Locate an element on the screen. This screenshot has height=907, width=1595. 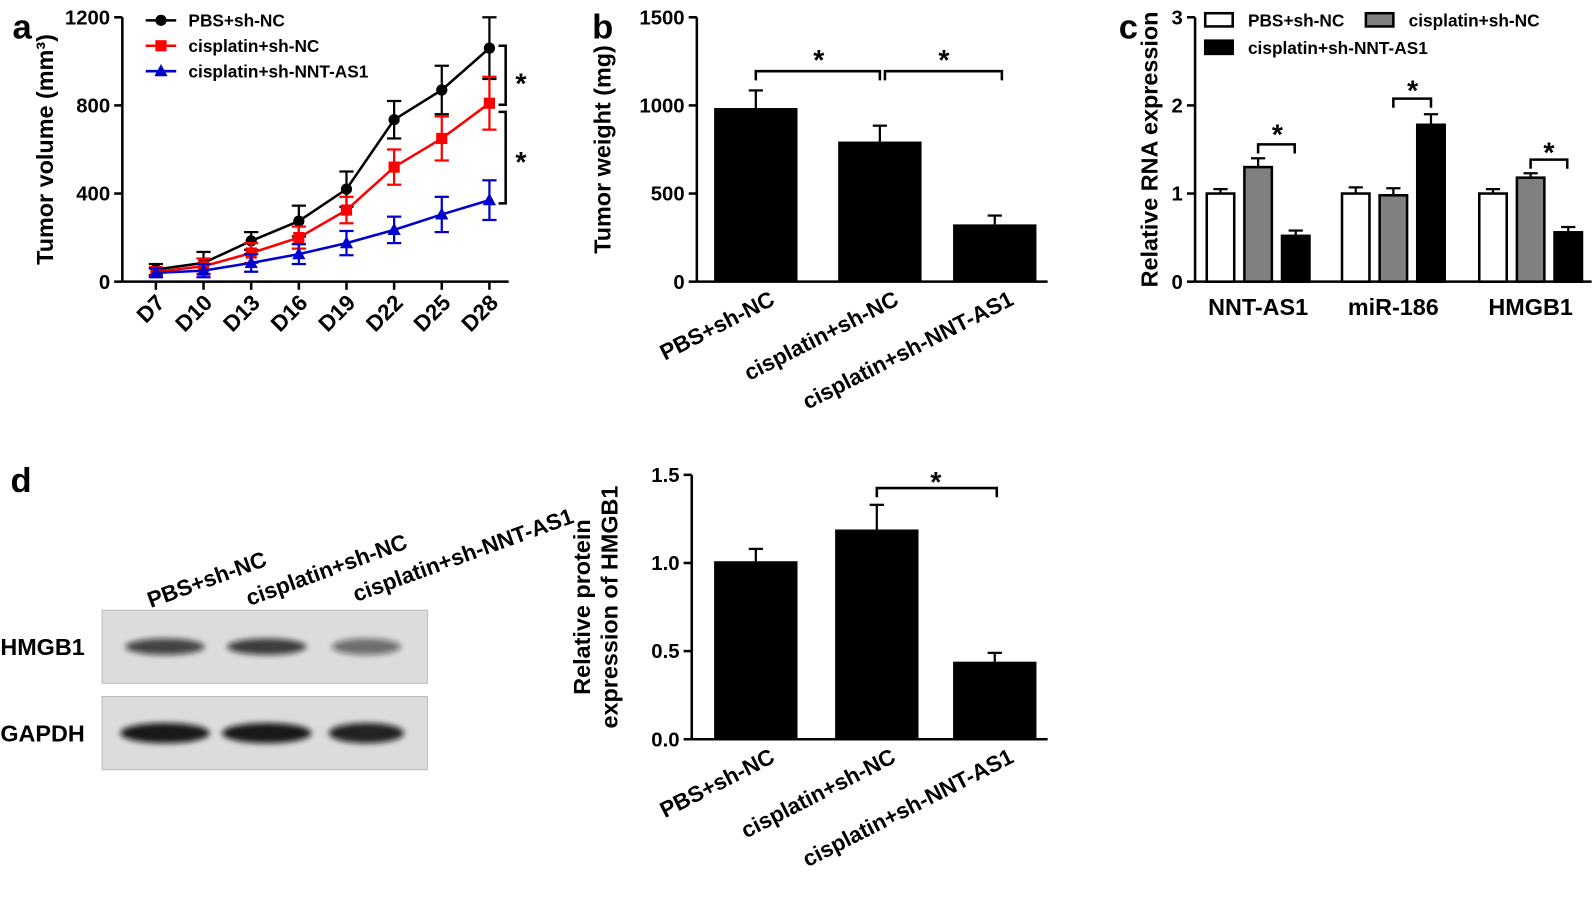
panel-label: d is located at coordinates (20, 481).